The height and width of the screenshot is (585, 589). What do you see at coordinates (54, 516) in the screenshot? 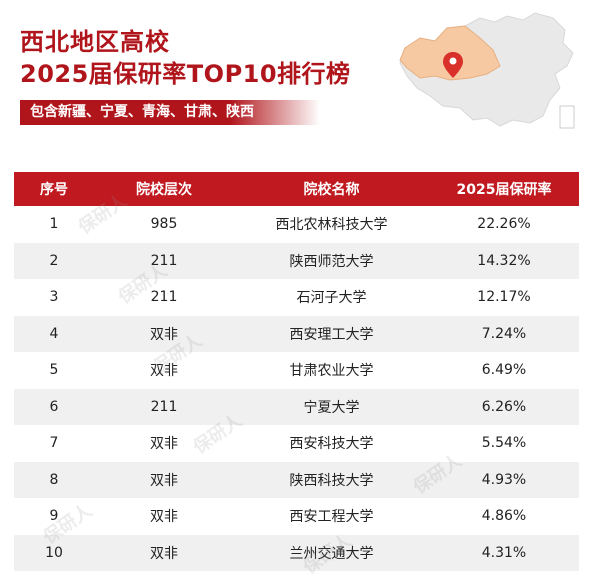
I see `rank-cell: 9` at bounding box center [54, 516].